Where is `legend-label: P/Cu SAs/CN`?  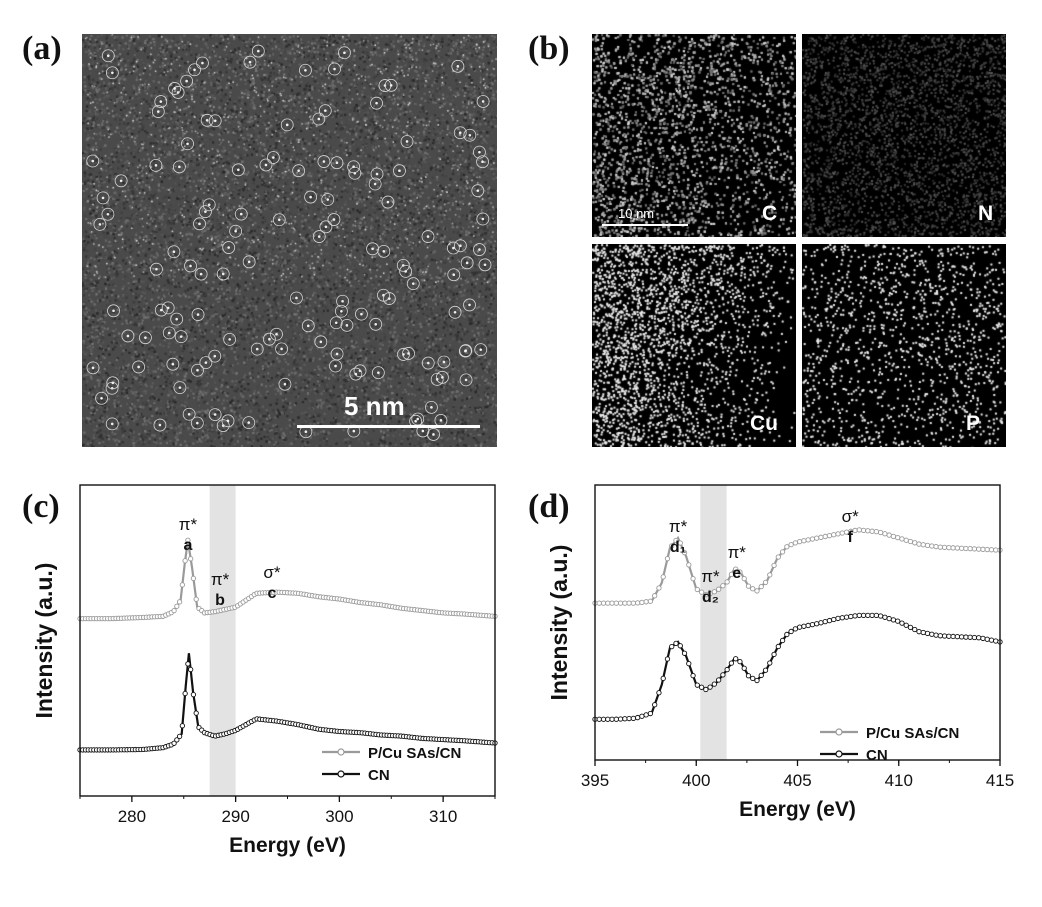
legend-label: P/Cu SAs/CN is located at coordinates (912, 733).